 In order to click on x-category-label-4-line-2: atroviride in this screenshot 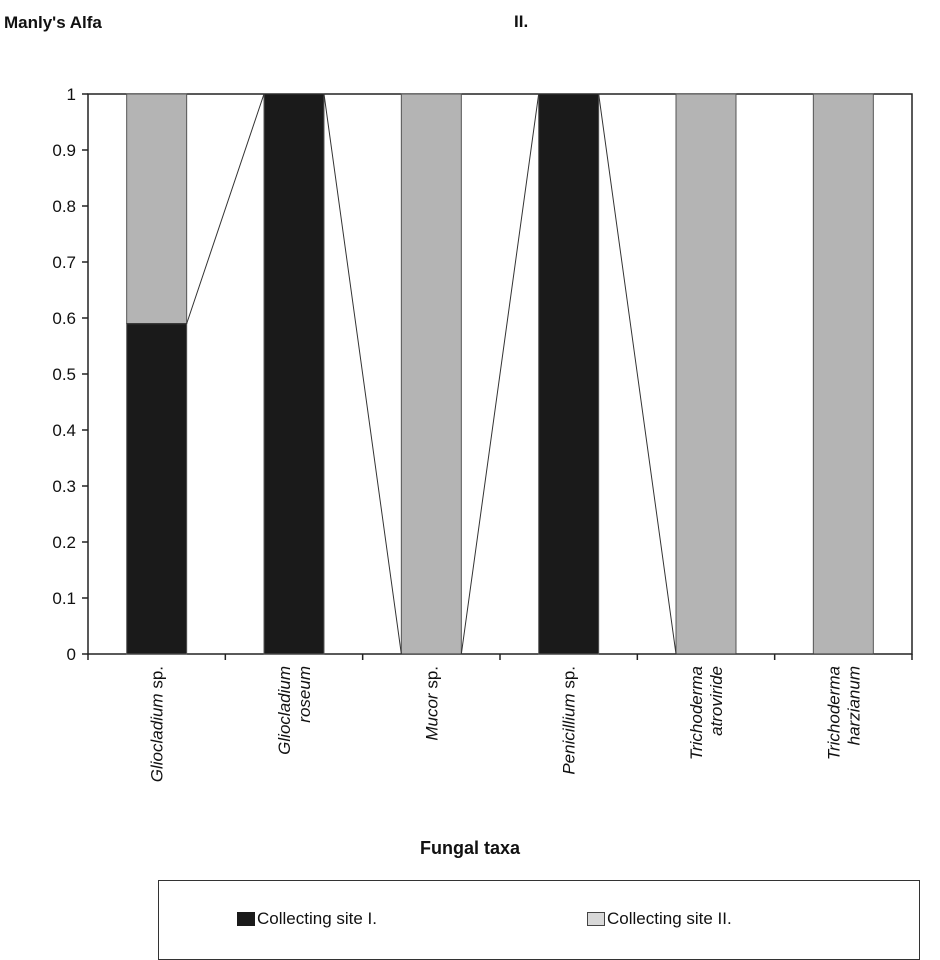, I will do `click(716, 701)`.